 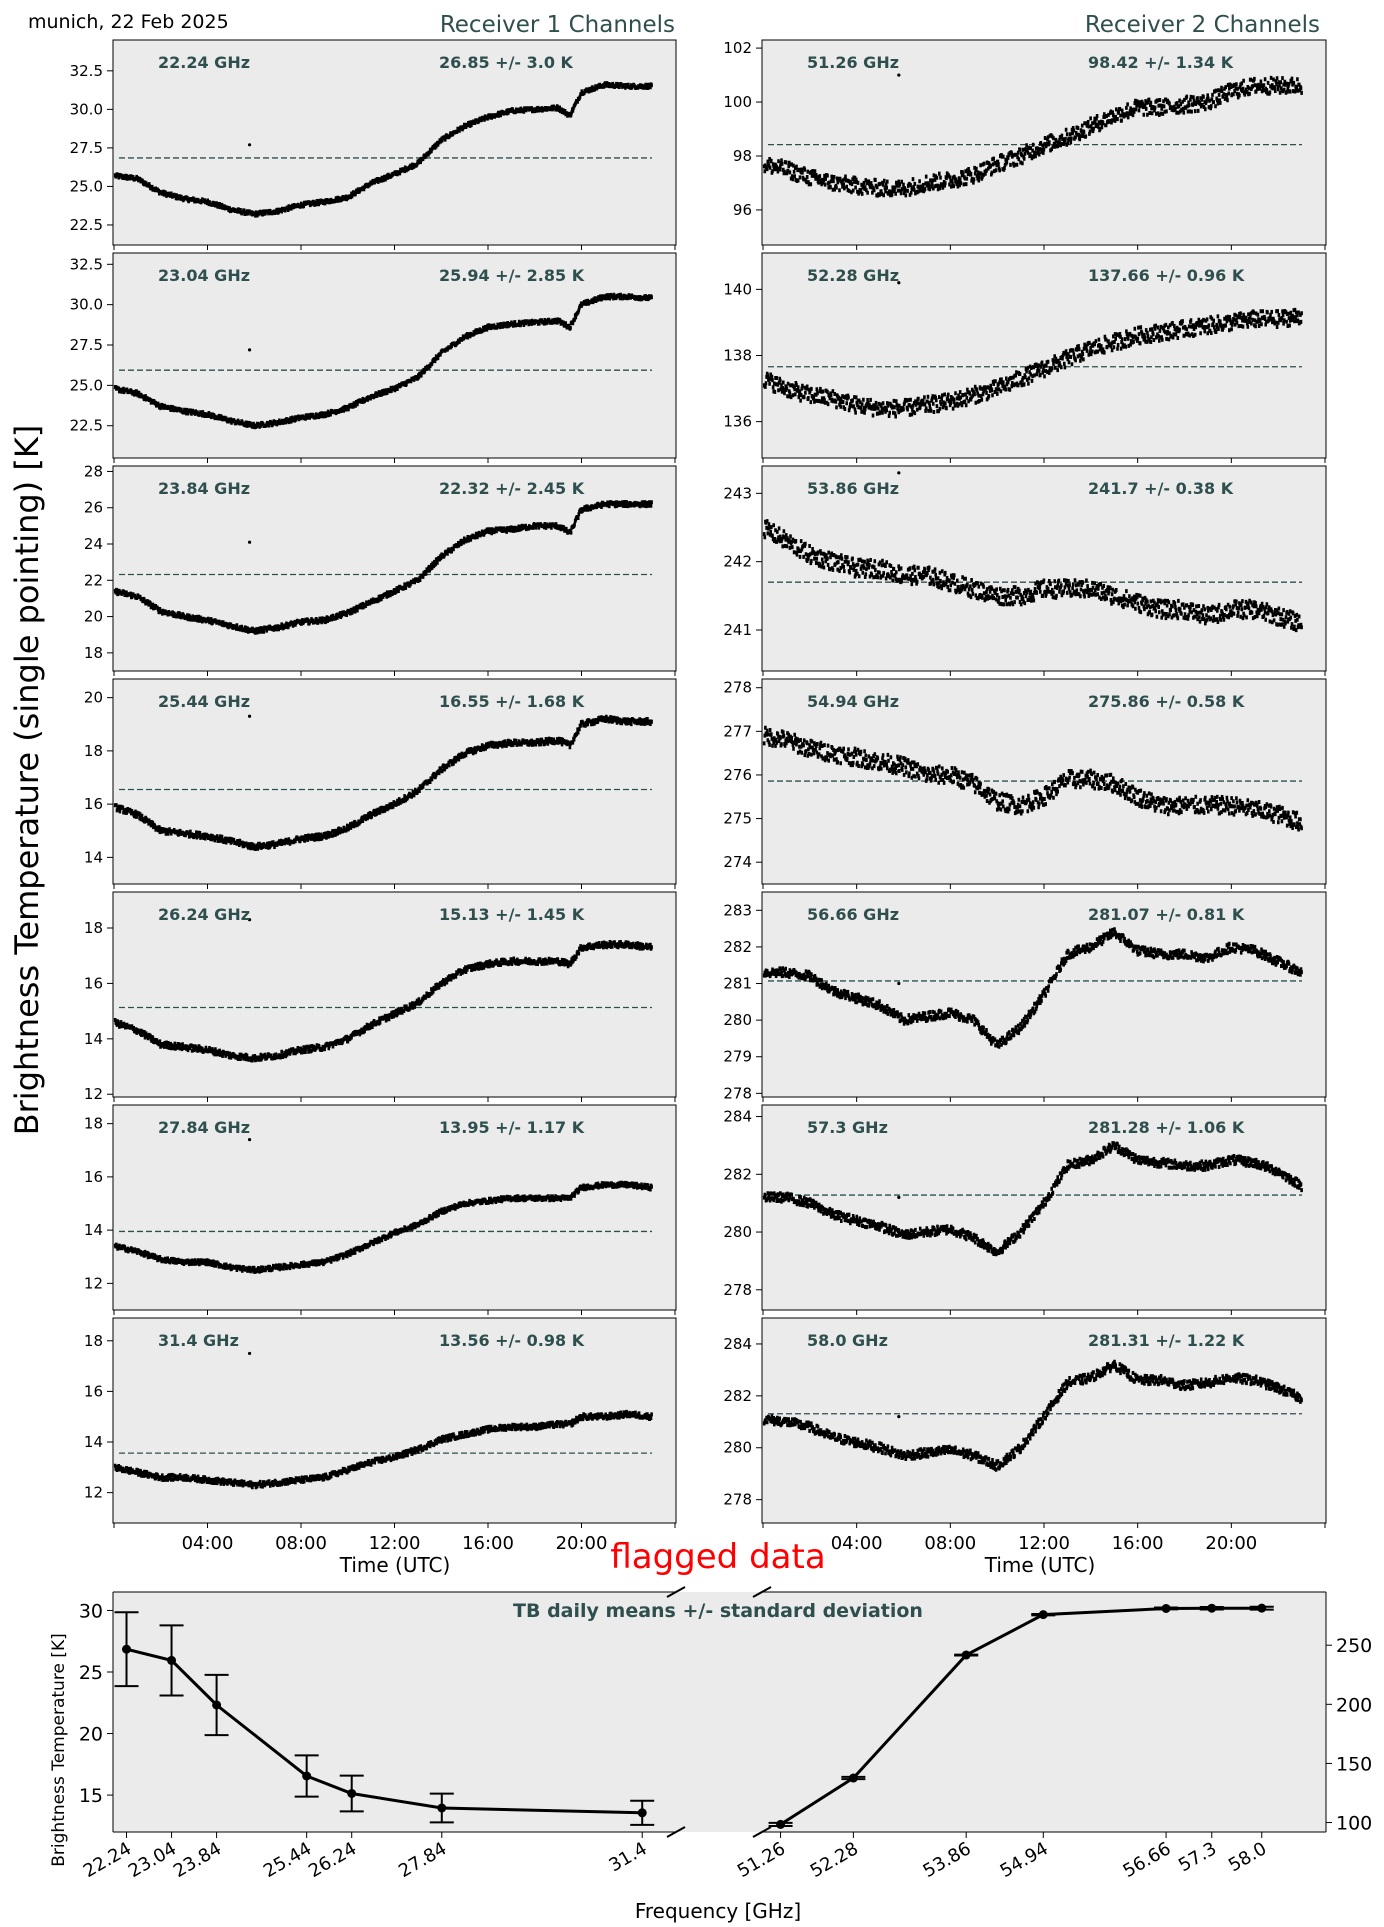 I want to click on channel-panel: 241 242 243 53.86 GHz 241.7 +/- 0.38 K, so click(x=1025, y=570).